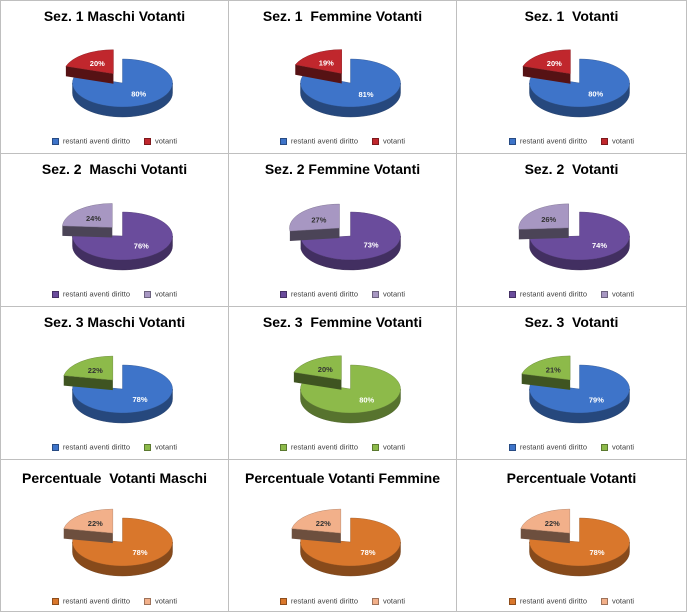 This screenshot has height=612, width=687. Describe the element at coordinates (141, 246) in the screenshot. I see `data-label: 76%` at that location.